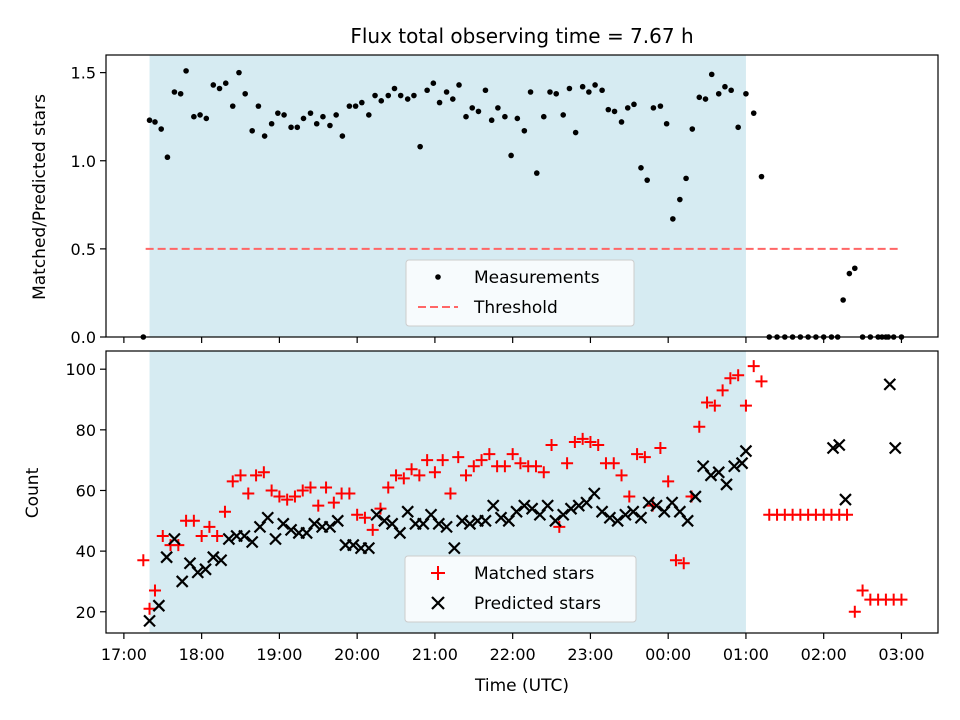 The height and width of the screenshot is (720, 960). Describe the element at coordinates (520, 293) in the screenshot. I see `ratio-legend: Measurements Threshold` at that location.